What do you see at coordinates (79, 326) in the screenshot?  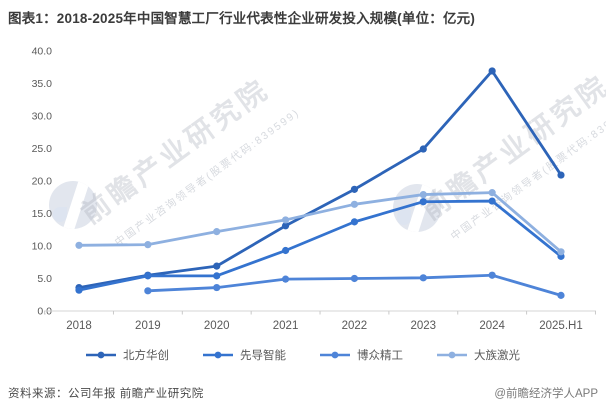 I see `x-axis-label: 2018` at bounding box center [79, 326].